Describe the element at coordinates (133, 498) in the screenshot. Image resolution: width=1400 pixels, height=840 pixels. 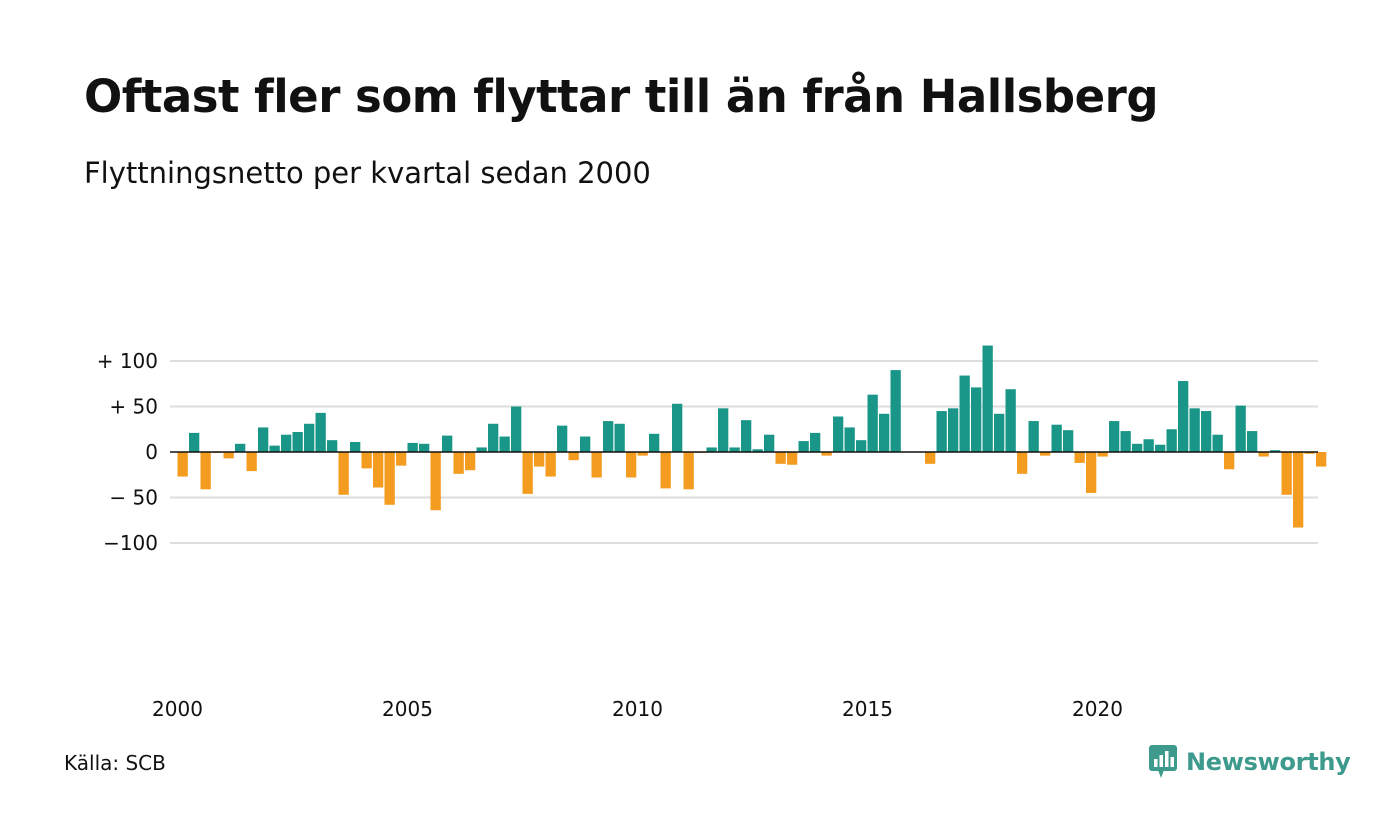
I see `y-tick-label: − 50` at that location.